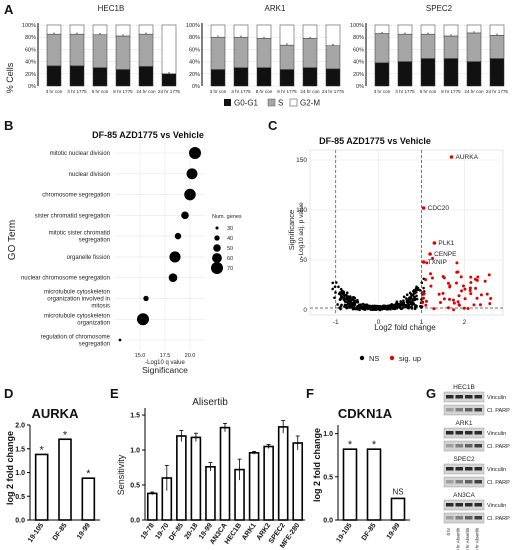 The image size is (519, 550). I want to click on go-term-label: regulation of chromosome segregation, so click(76, 341).